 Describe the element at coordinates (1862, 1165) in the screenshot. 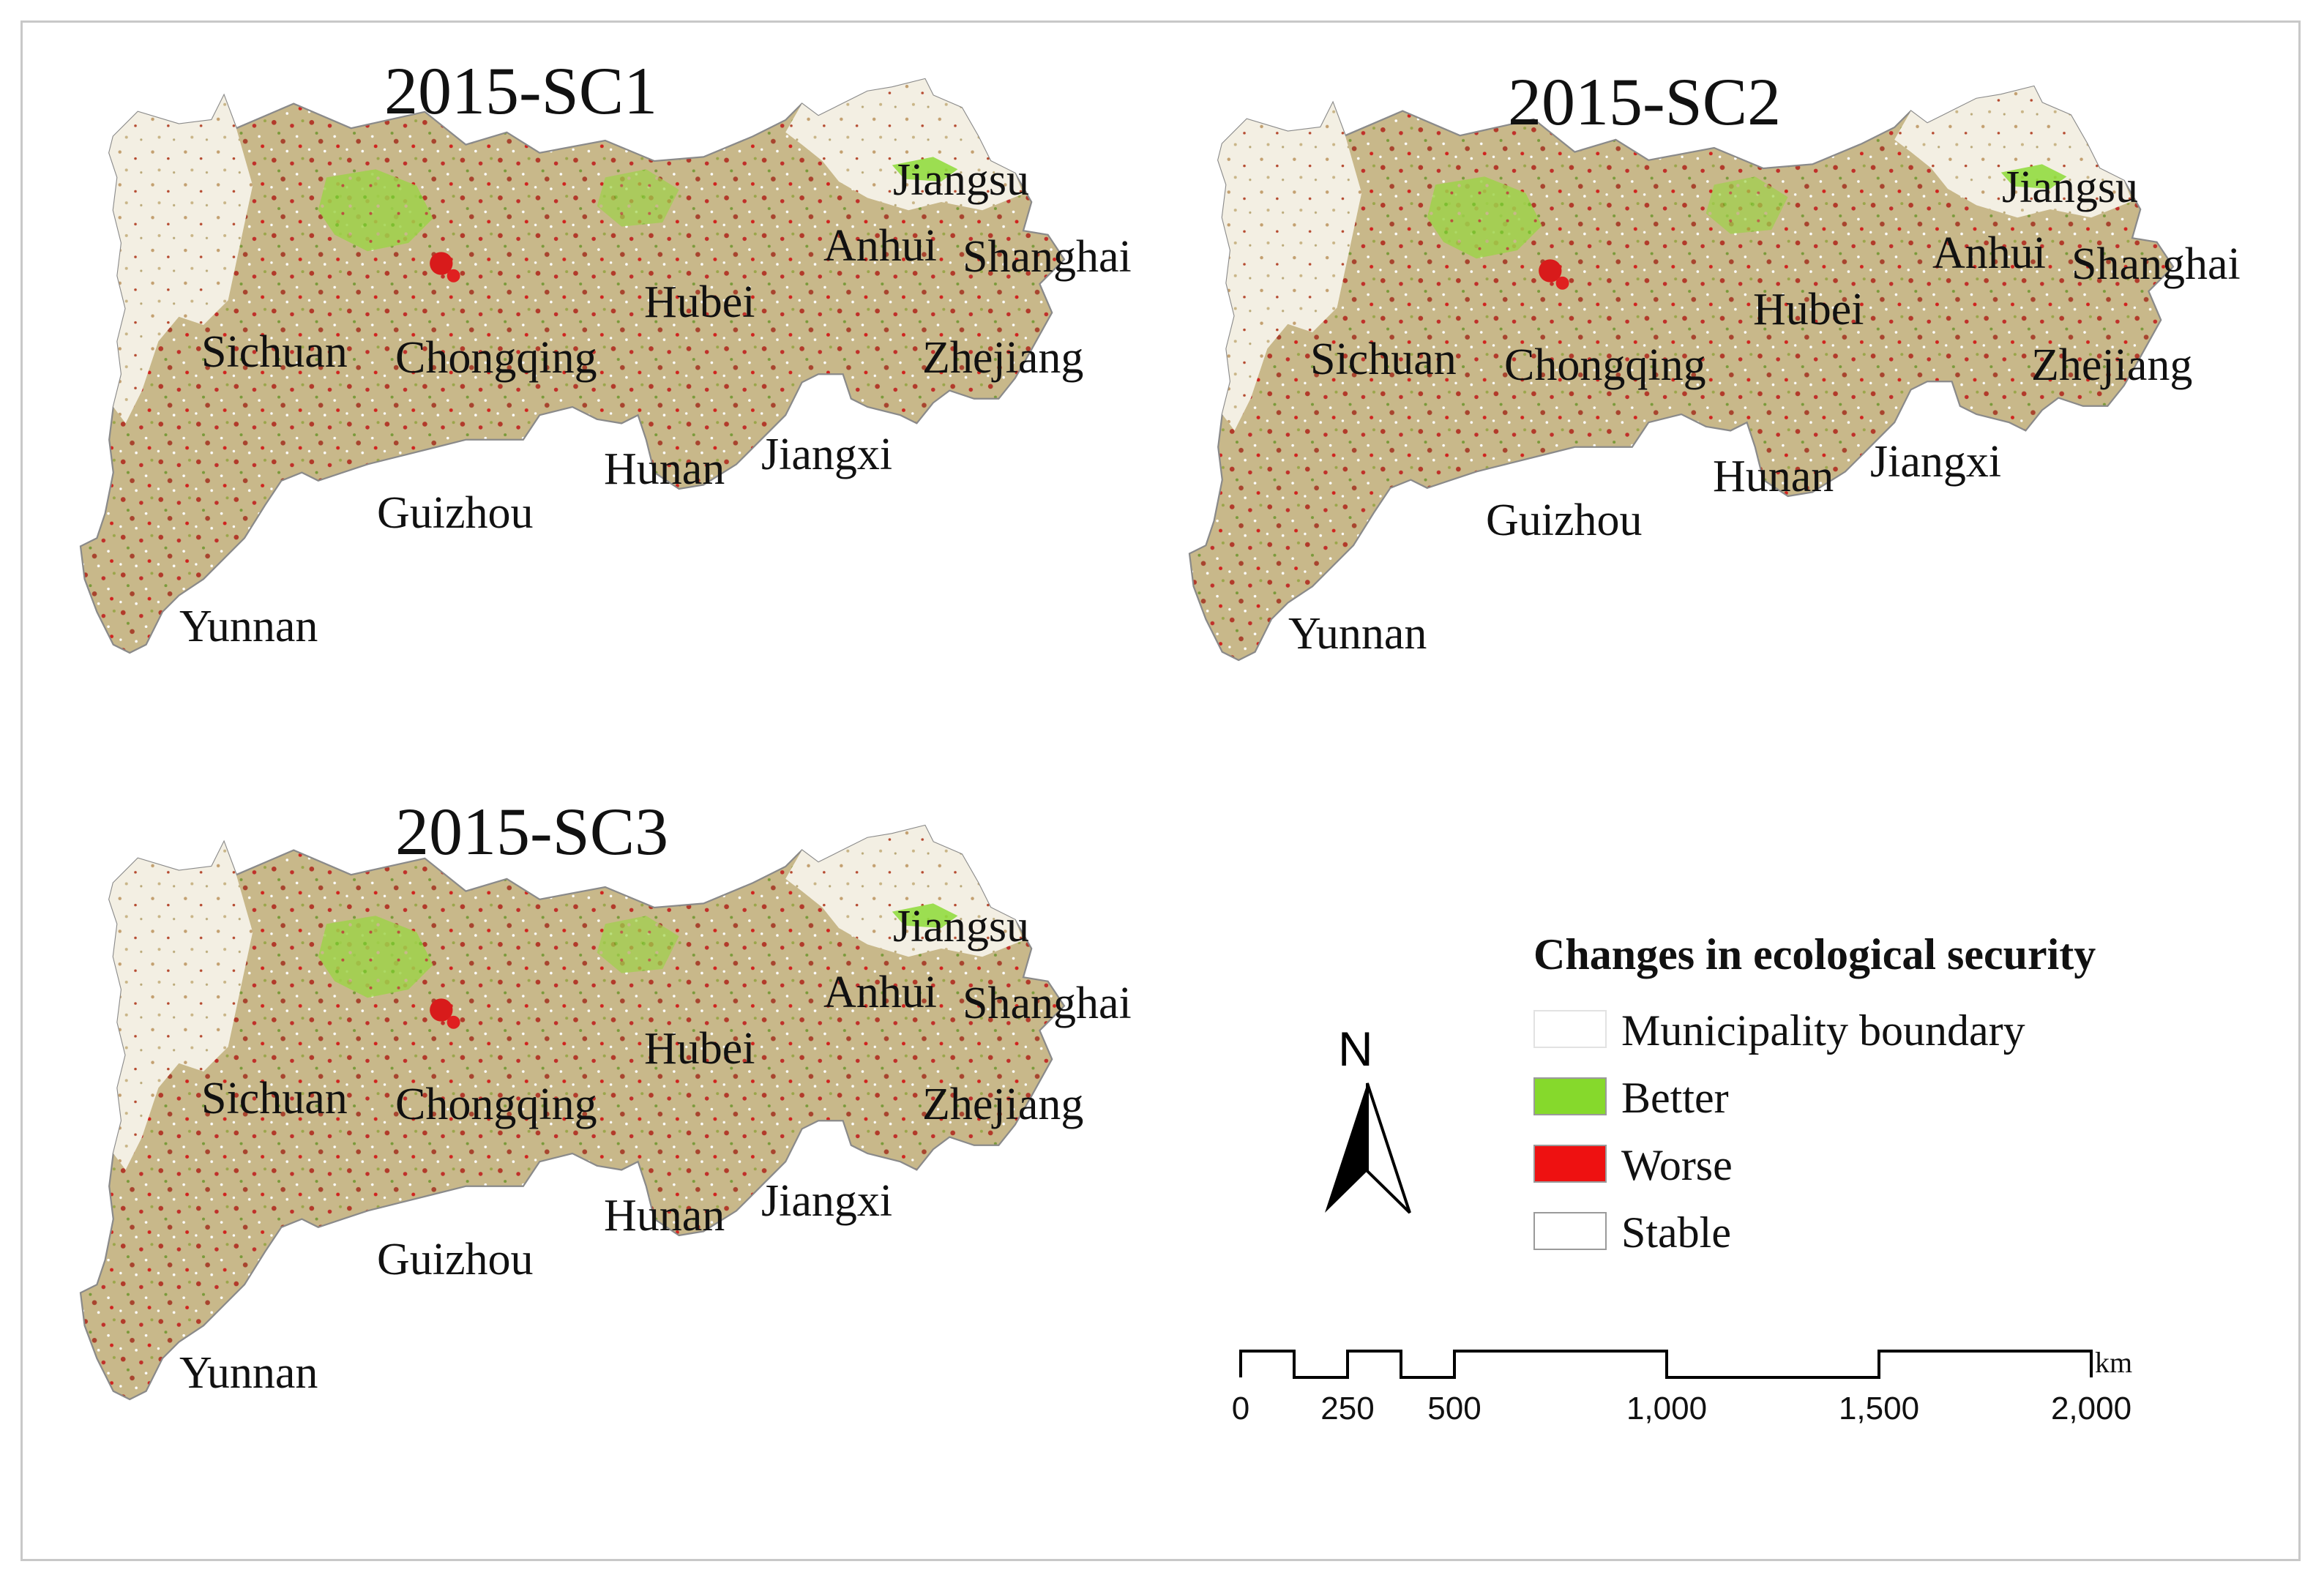

I see `legend-item-worse: Worse` at that location.